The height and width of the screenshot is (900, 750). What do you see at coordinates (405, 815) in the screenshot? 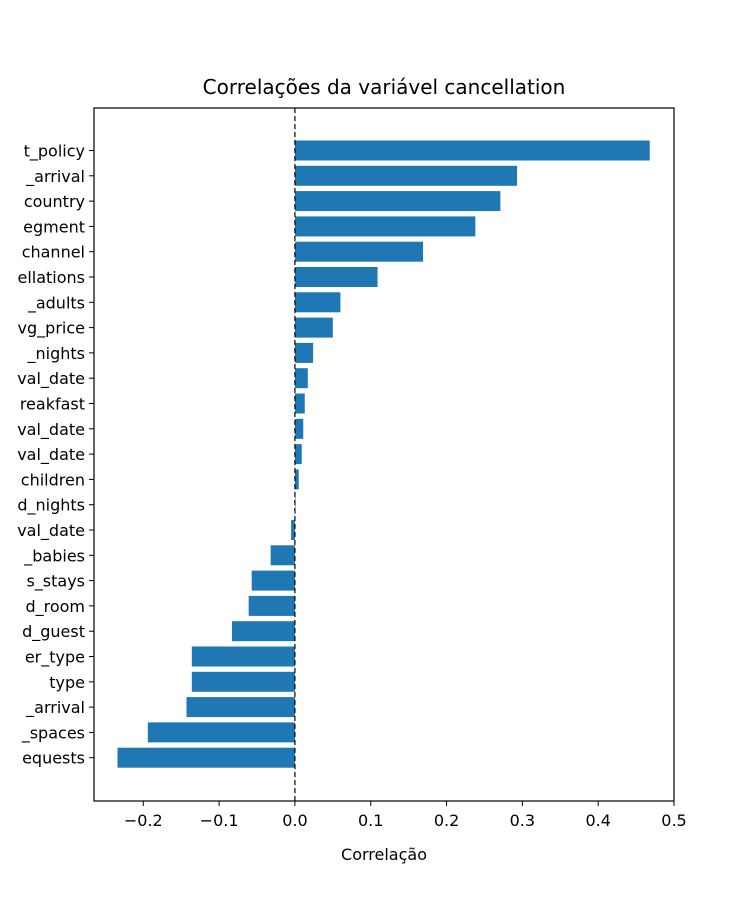
I see `x-axis: −0.2 −0.1 0.0 0.1 0.2 0.3 0.4 0.5` at bounding box center [405, 815].